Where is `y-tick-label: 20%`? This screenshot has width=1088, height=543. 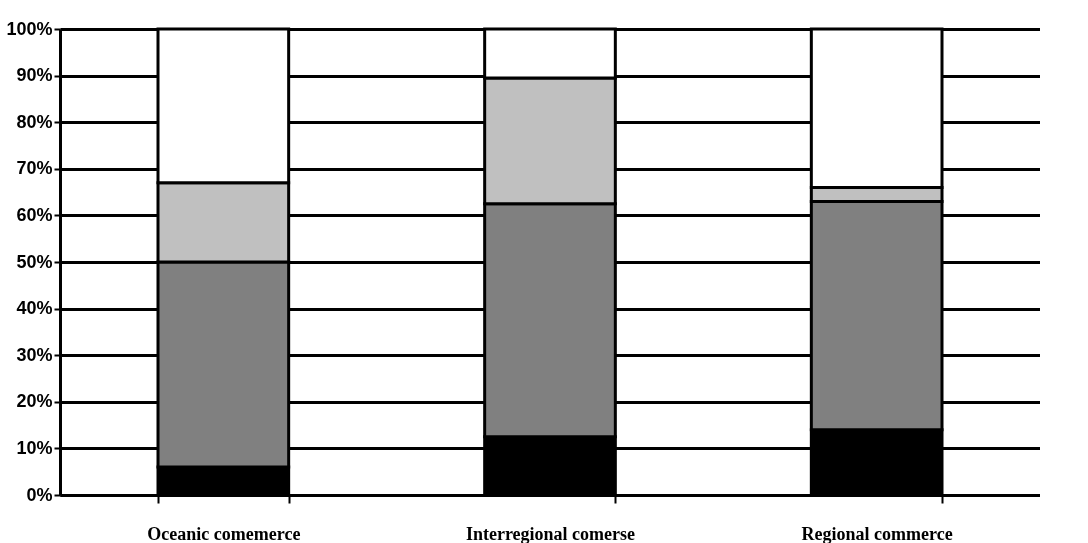 y-tick-label: 20% is located at coordinates (34, 401).